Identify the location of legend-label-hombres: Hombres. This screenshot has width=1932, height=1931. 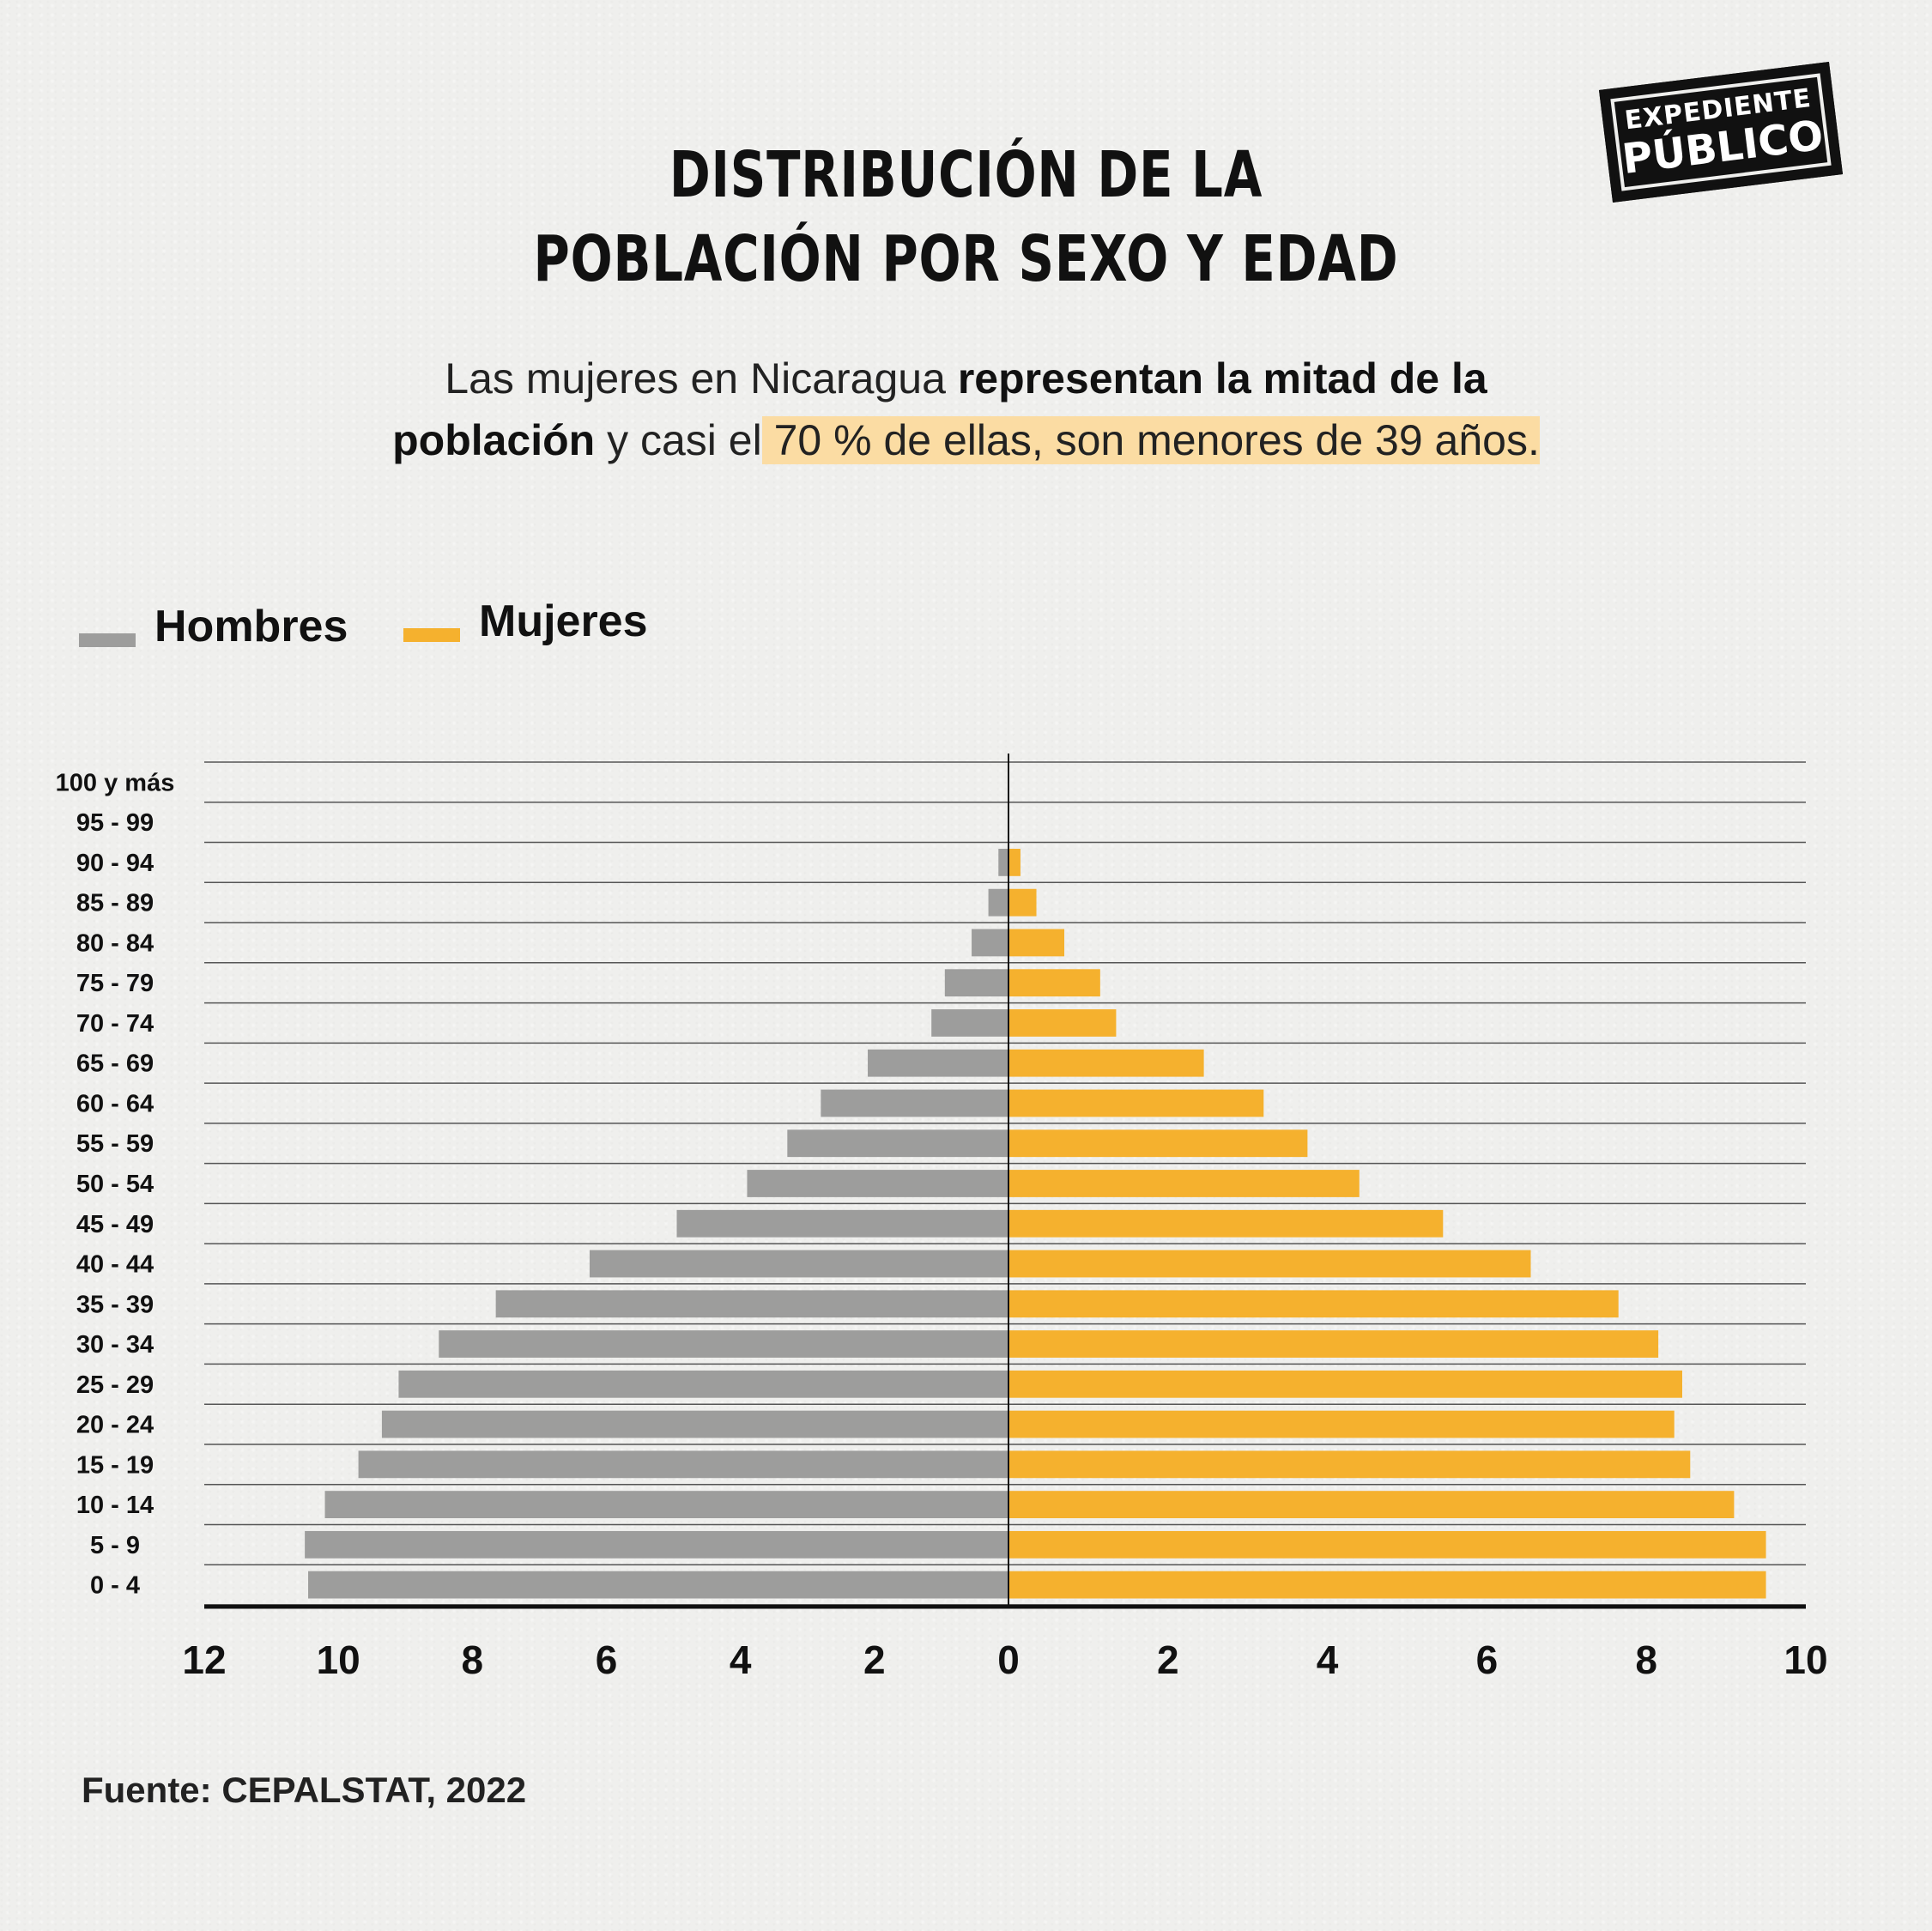
(251, 626).